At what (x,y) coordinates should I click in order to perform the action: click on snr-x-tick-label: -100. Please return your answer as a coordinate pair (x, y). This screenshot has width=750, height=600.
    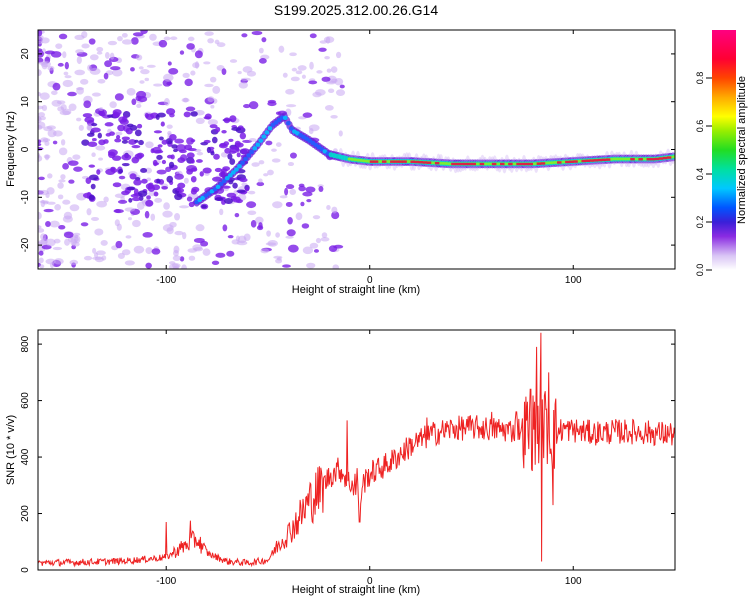
    Looking at the image, I should click on (166, 581).